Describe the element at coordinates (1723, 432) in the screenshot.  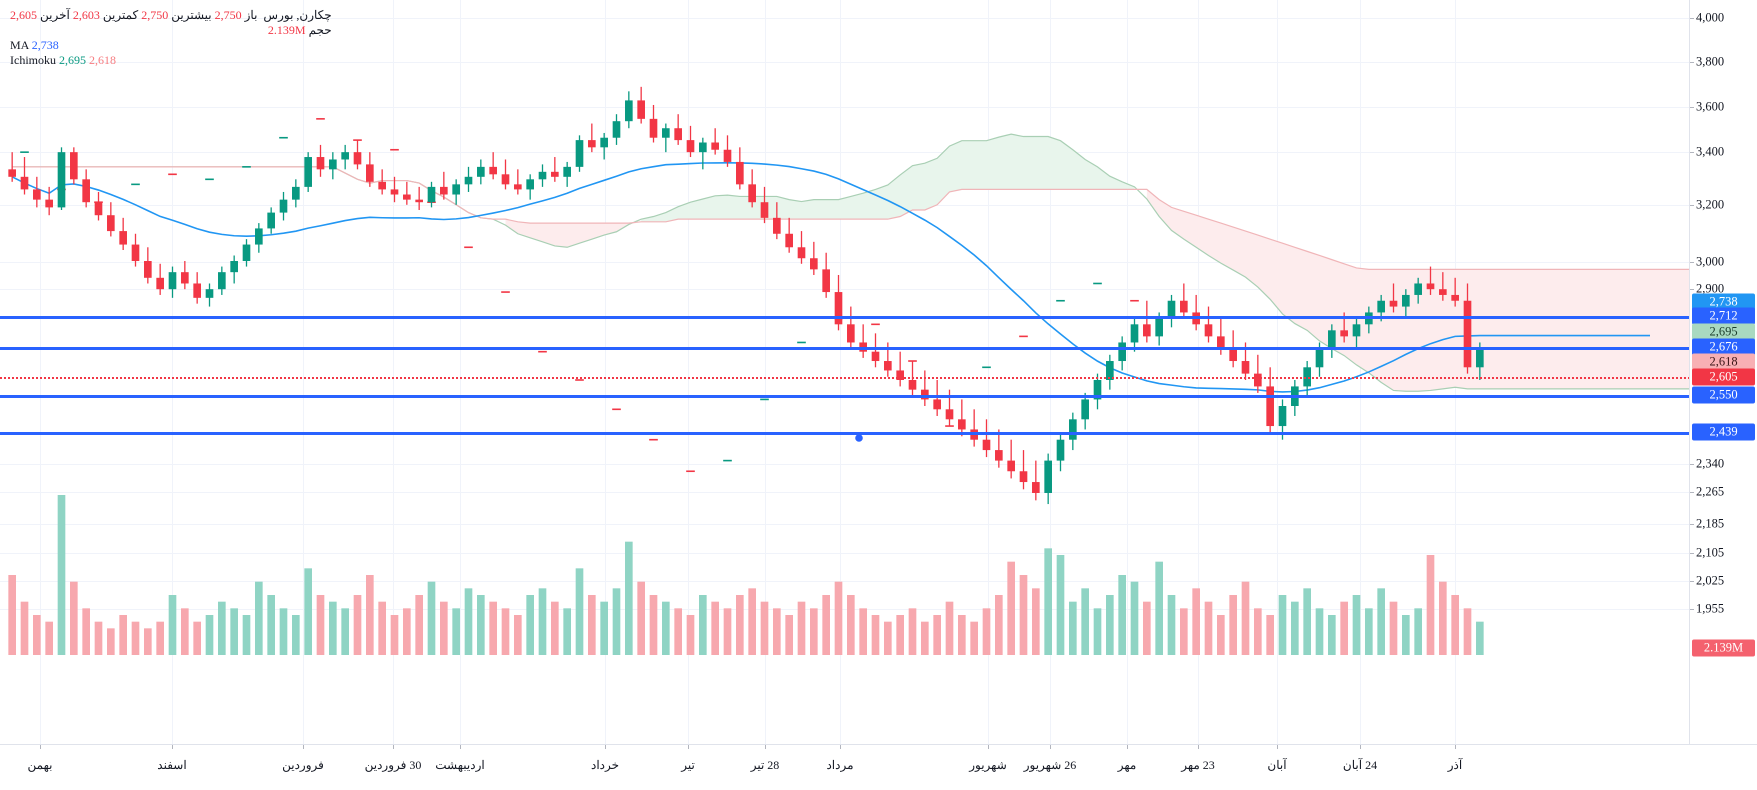
I see `price-badge-2439: 2,439` at that location.